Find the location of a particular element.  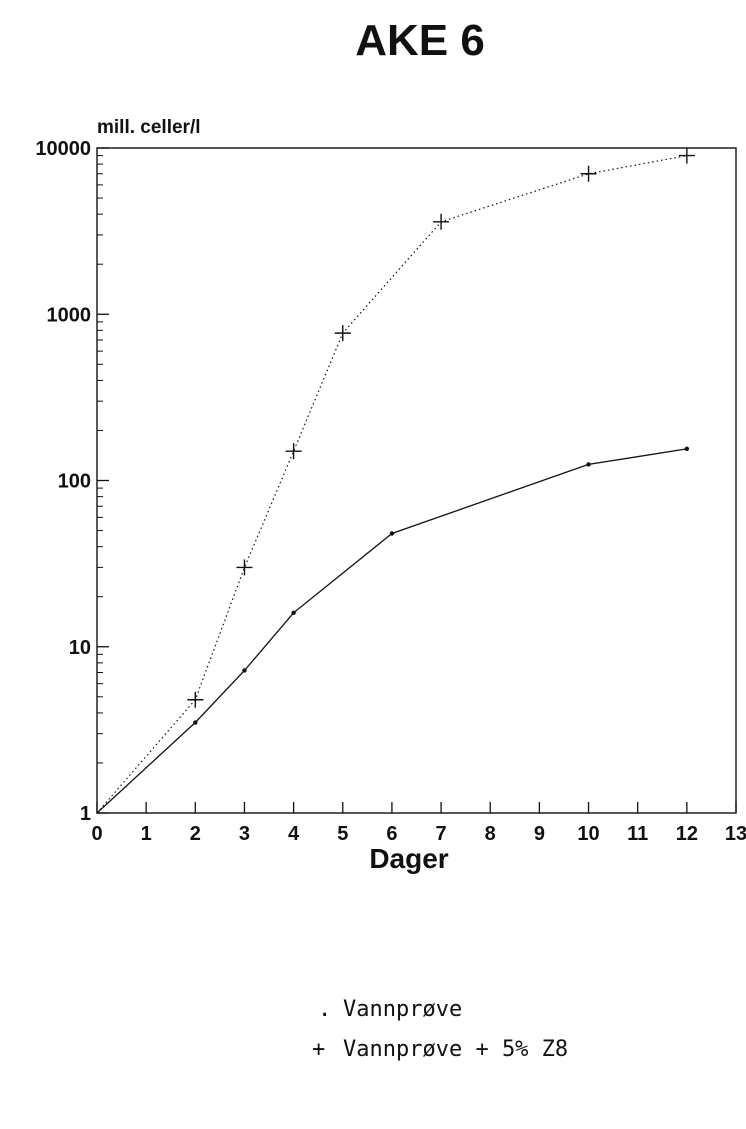

legend: . Vannprøve + Vannprøve + 5% Z8 is located at coordinates (440, 1029).